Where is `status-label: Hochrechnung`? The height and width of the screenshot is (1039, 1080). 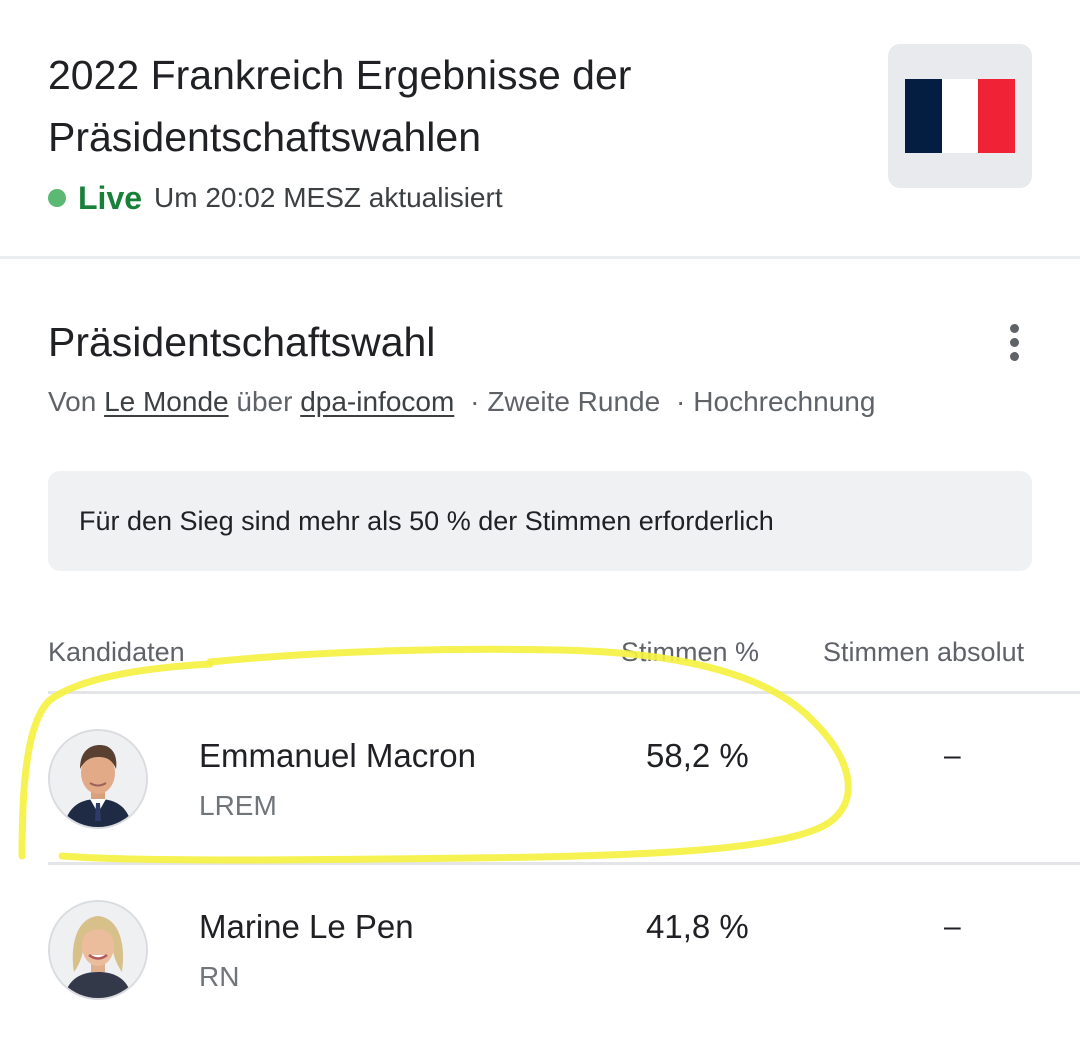
status-label: Hochrechnung is located at coordinates (784, 401).